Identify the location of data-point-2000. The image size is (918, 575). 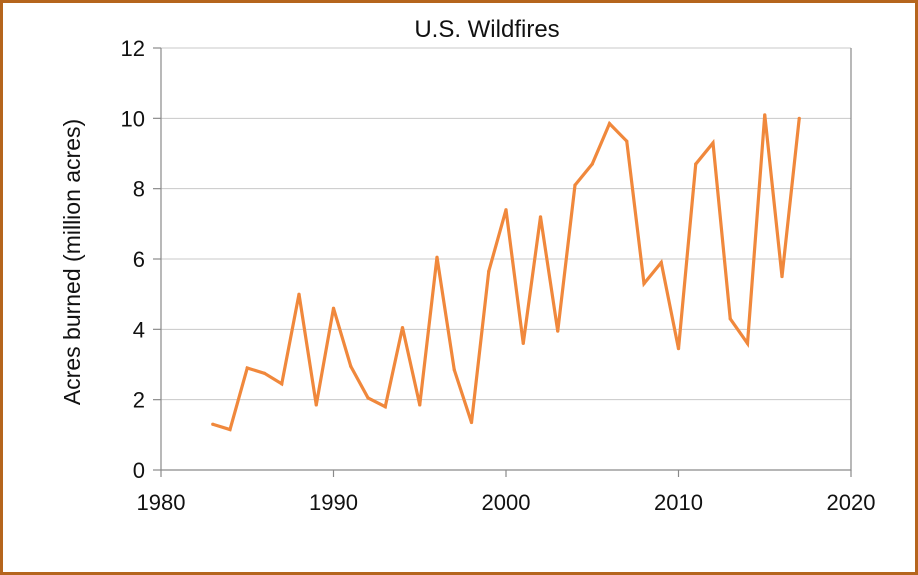
(506, 210).